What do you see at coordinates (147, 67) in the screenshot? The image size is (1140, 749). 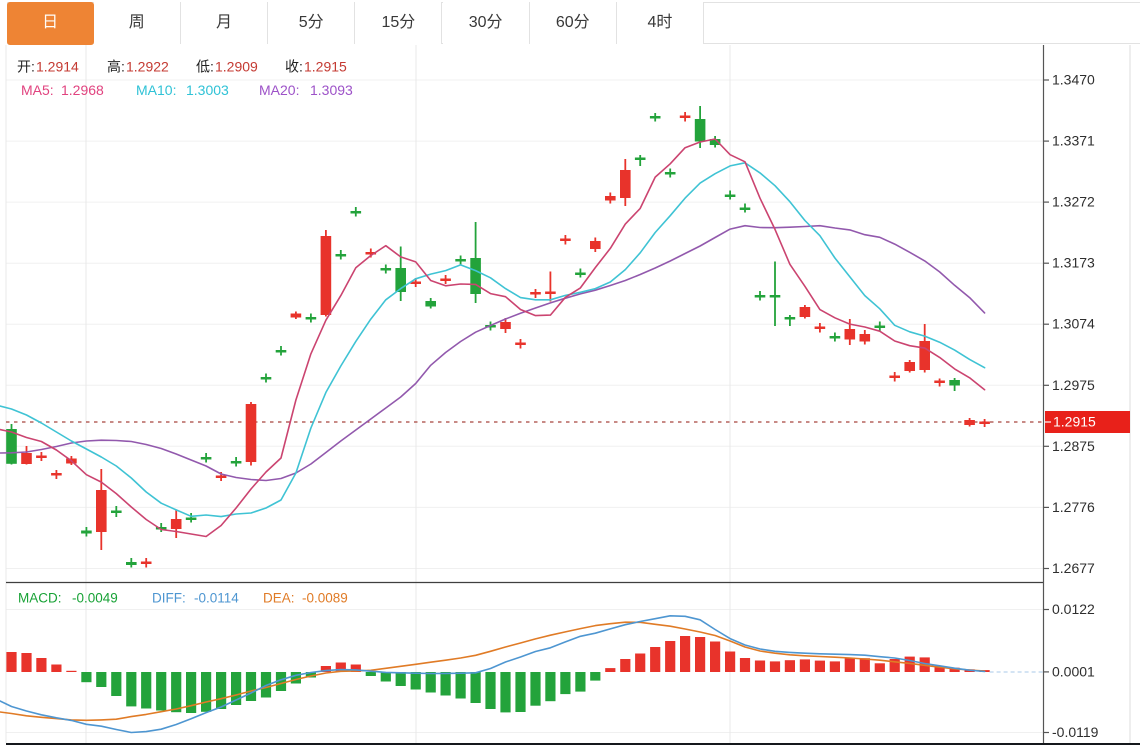 I see `svg-text: 1.2922` at bounding box center [147, 67].